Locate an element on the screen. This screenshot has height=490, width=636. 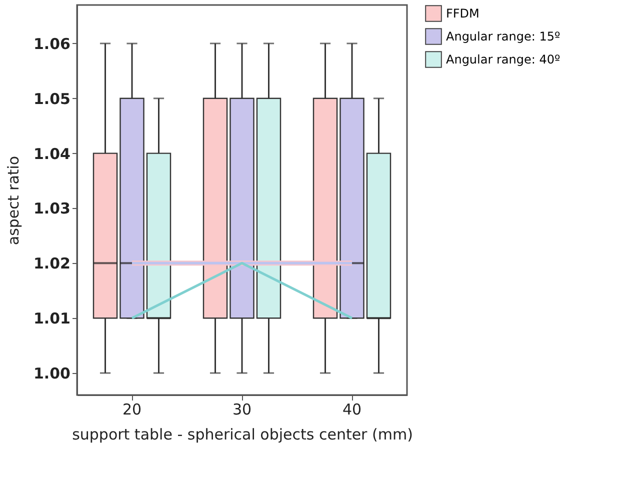
x-tick-label: 40 is located at coordinates (352, 409).